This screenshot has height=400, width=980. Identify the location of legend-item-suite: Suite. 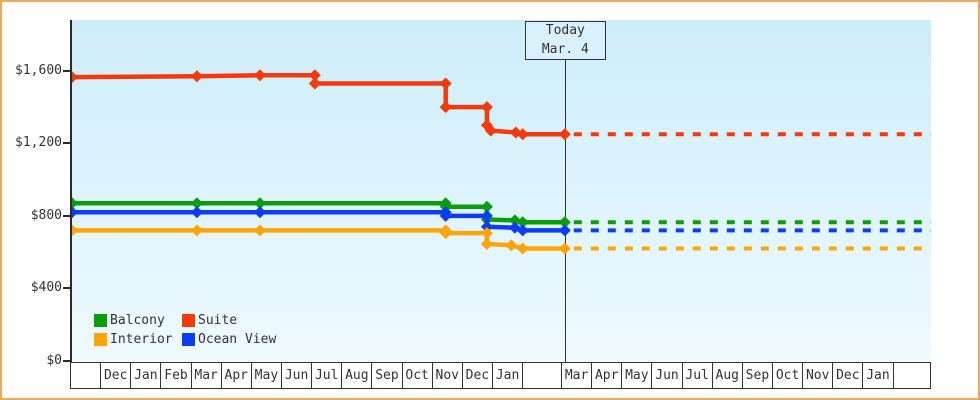
(229, 320).